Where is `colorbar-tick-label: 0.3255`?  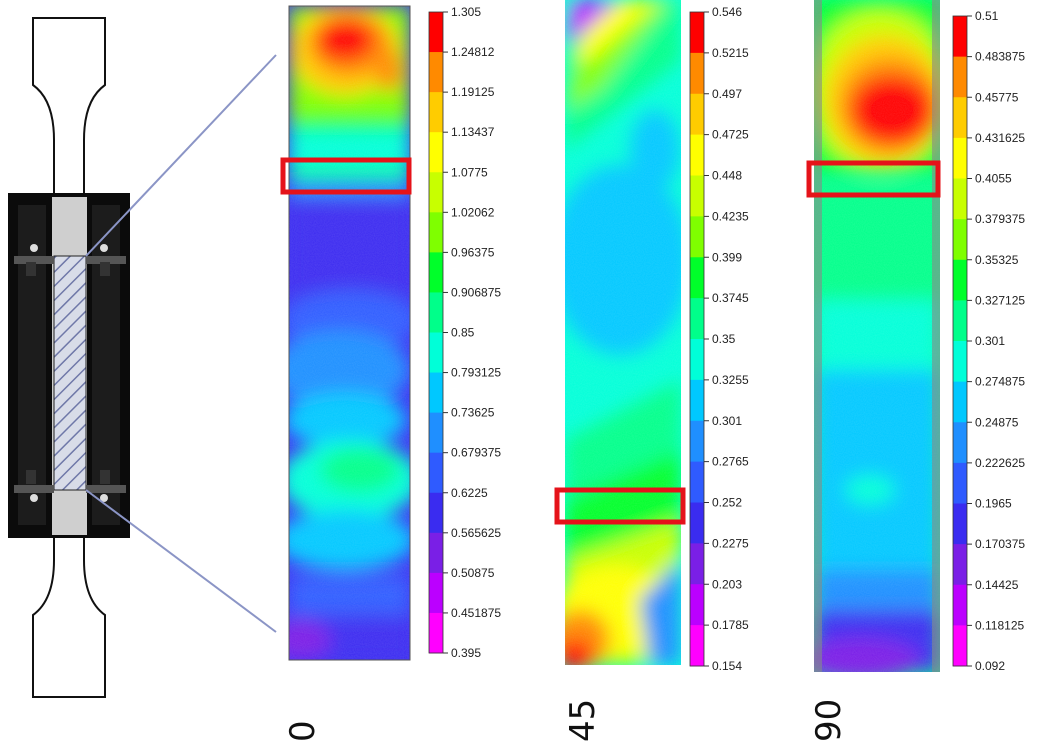
colorbar-tick-label: 0.3255 is located at coordinates (730, 380).